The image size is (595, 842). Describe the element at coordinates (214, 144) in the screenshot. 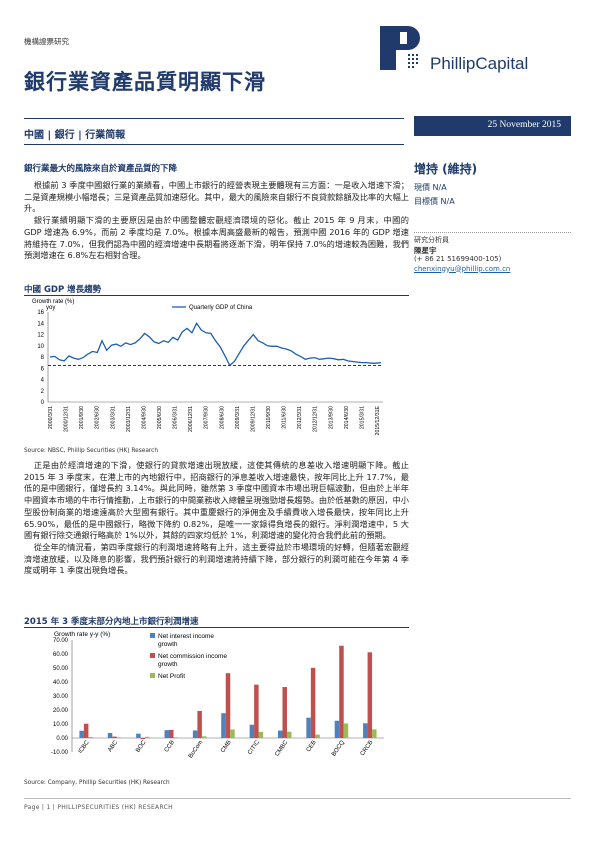

I see `header-rule-bottom` at that location.